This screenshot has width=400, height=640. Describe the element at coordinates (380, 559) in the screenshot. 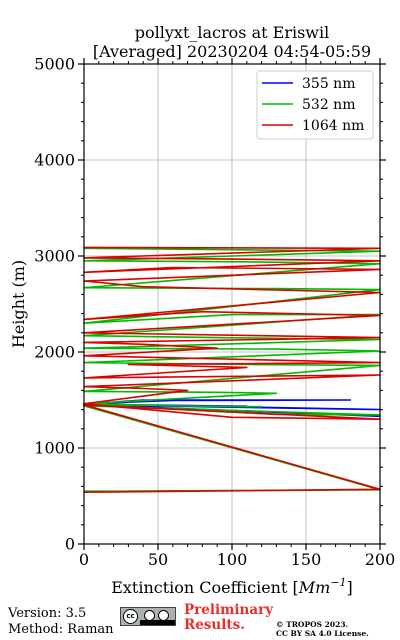

I see `x-tick-label: 200` at that location.